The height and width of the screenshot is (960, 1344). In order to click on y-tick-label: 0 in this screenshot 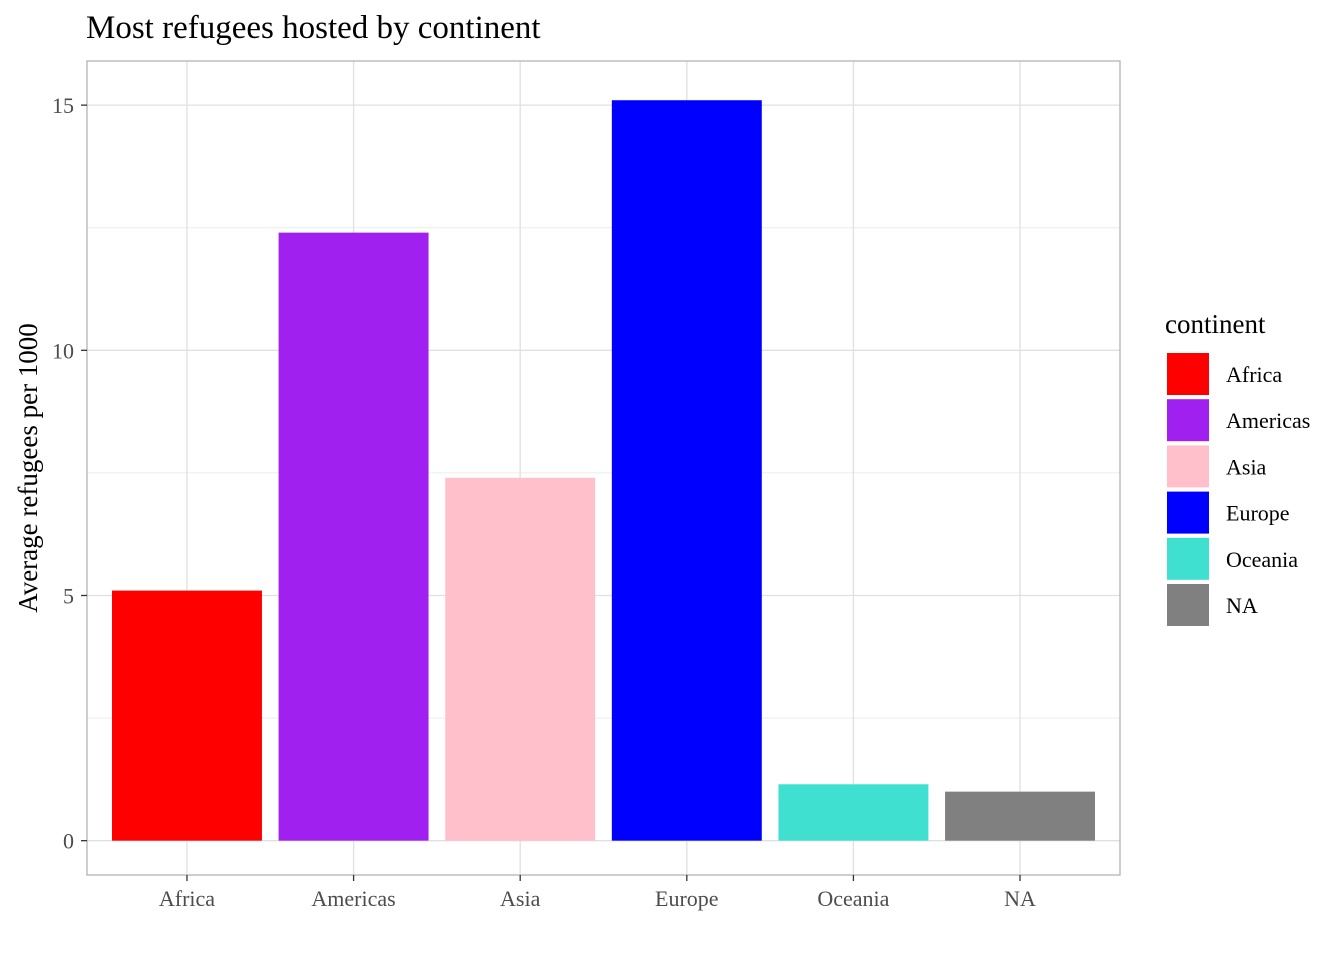, I will do `click(68, 841)`.